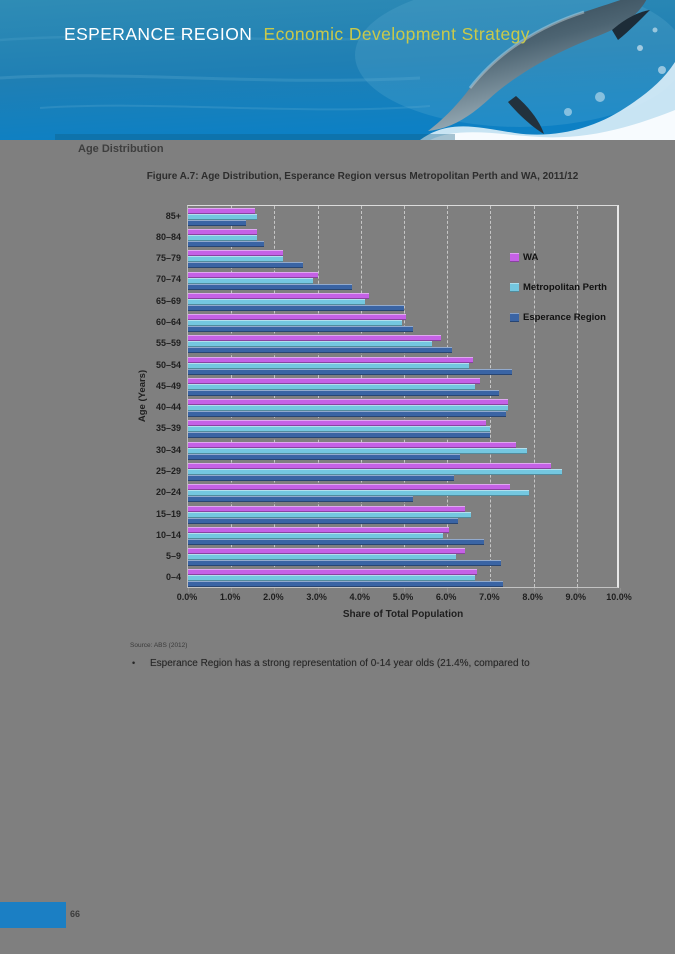 Image resolution: width=675 pixels, height=954 pixels. What do you see at coordinates (168, 236) in the screenshot?
I see `y-tick-label: 80–84` at bounding box center [168, 236].